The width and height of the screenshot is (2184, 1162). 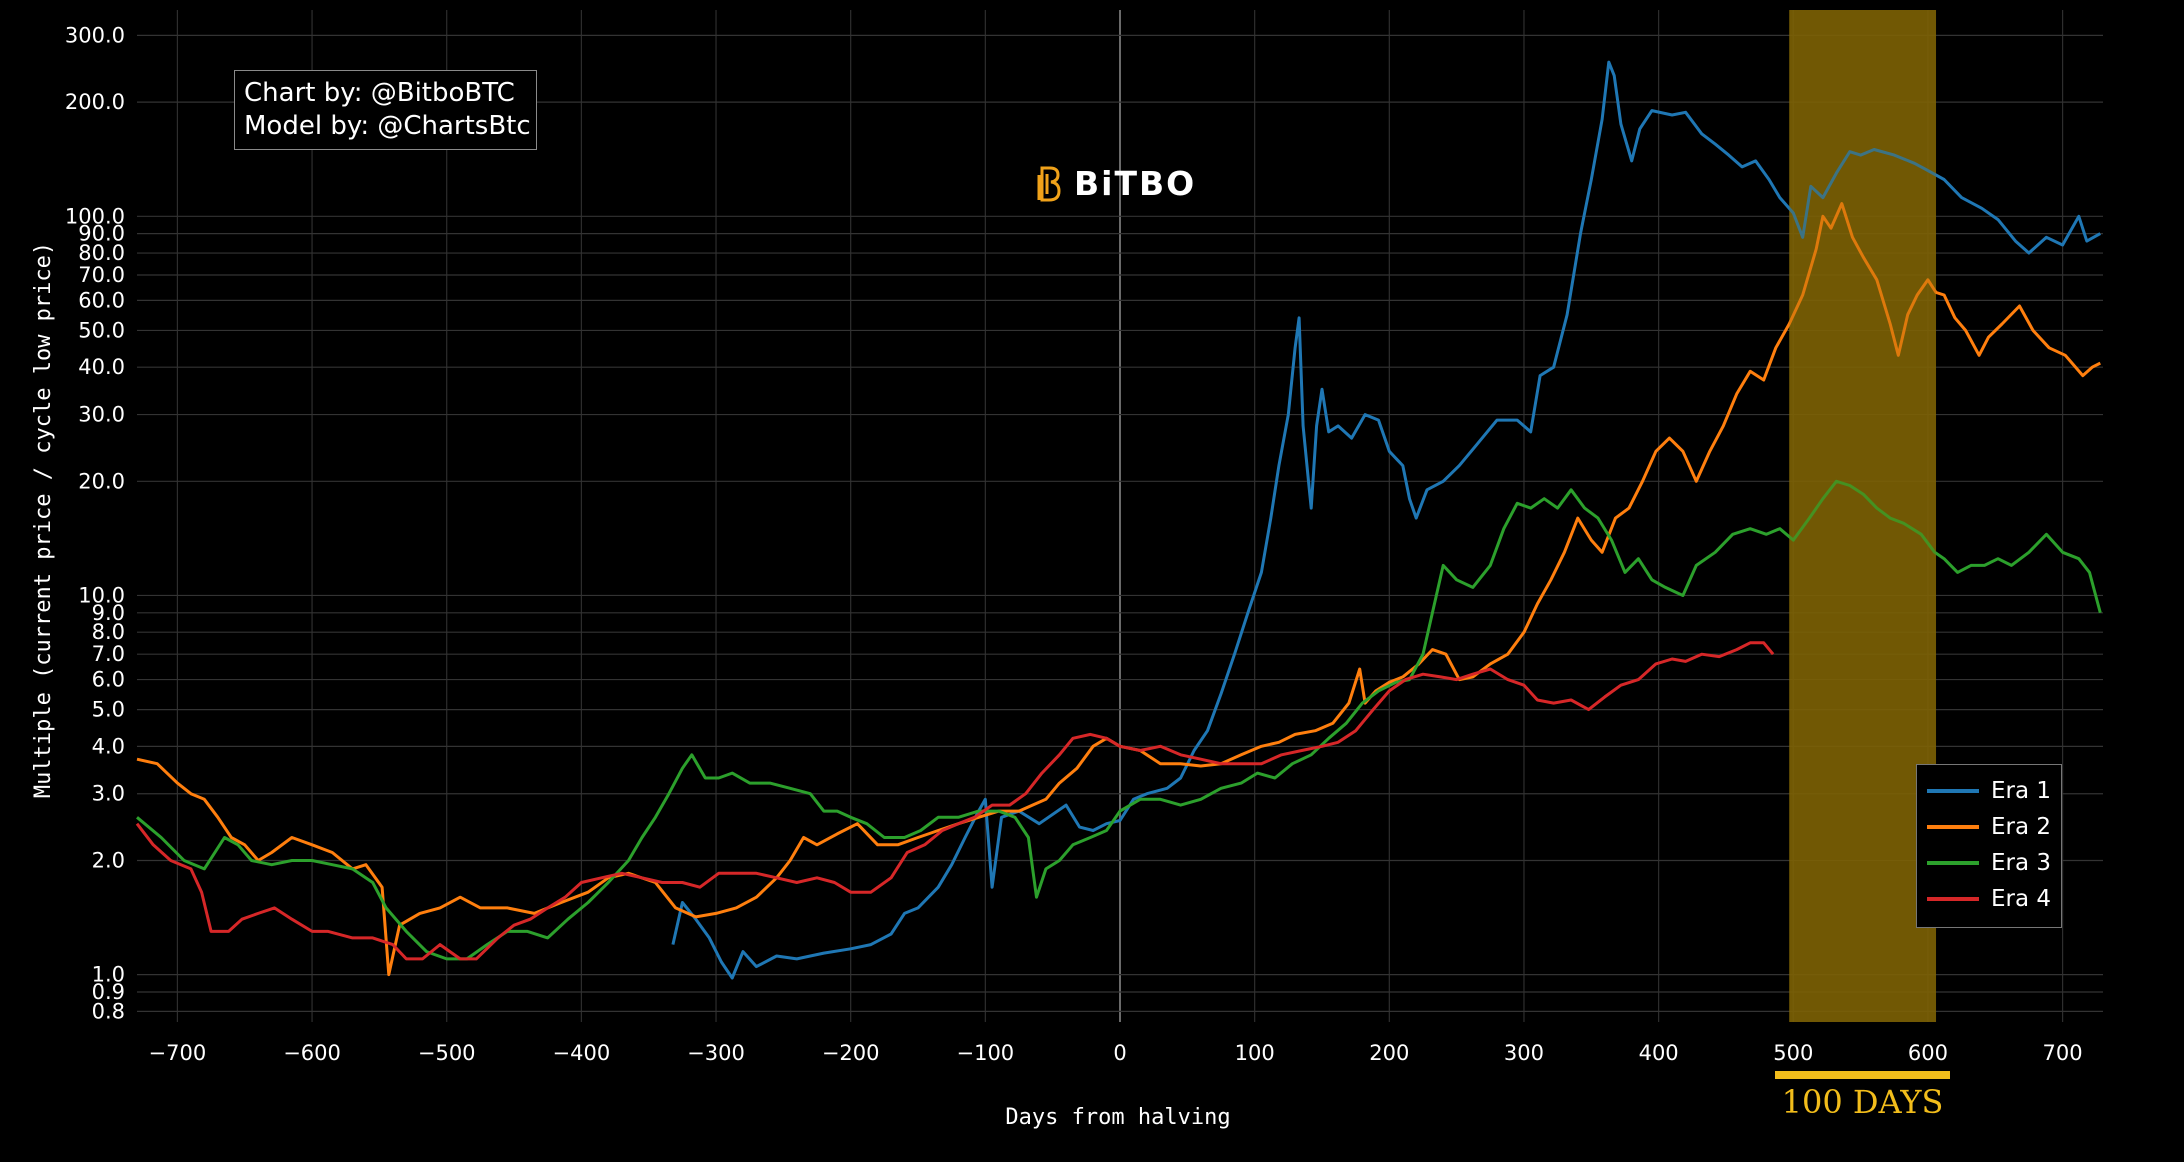 What do you see at coordinates (1659, 1053) in the screenshot?
I see `x-tick-label: 400` at bounding box center [1659, 1053].